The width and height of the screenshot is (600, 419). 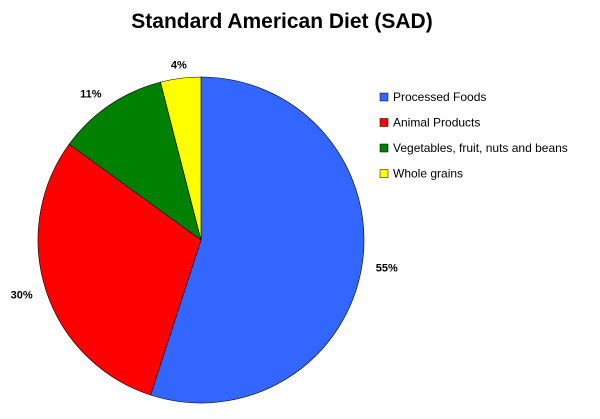 I want to click on legend-label-vegetables-fruit-nuts-and-beans: Vegetables, fruit, nuts and beans, so click(x=480, y=148).